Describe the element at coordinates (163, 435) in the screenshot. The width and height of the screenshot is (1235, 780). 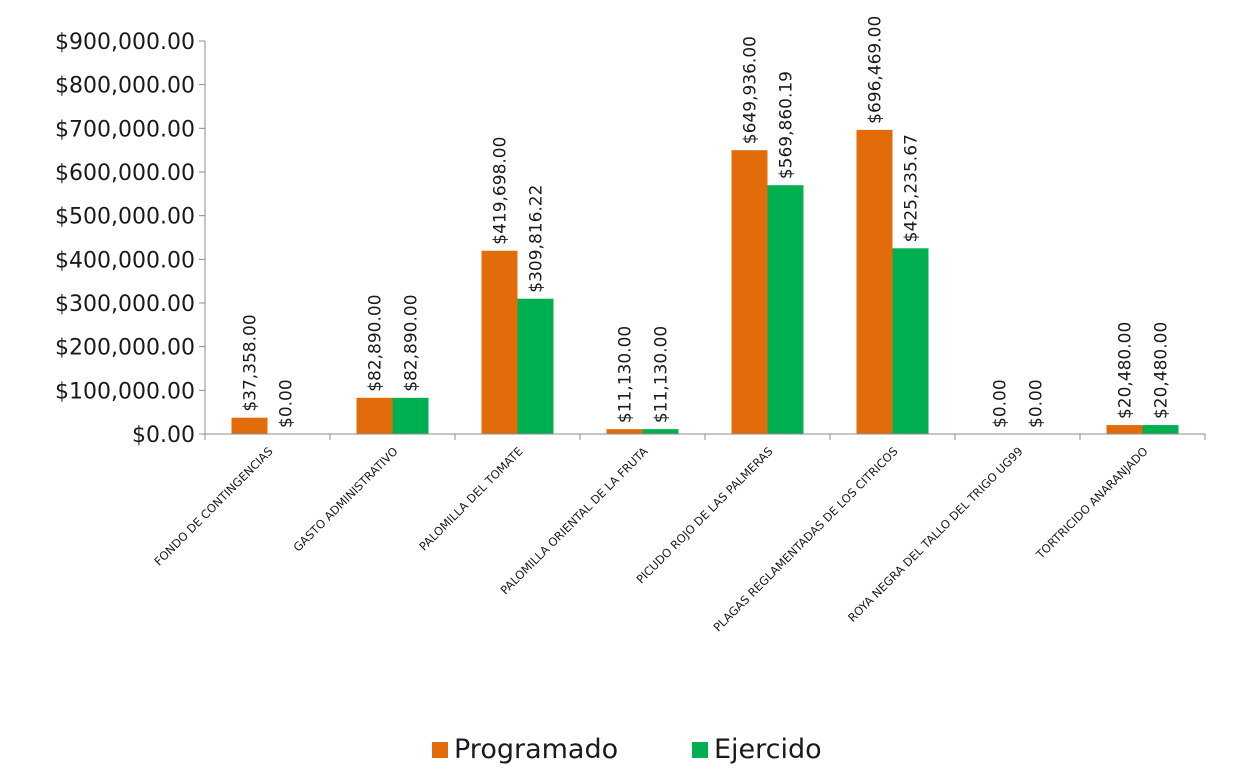
I see `y-tick-label: $0.00` at that location.